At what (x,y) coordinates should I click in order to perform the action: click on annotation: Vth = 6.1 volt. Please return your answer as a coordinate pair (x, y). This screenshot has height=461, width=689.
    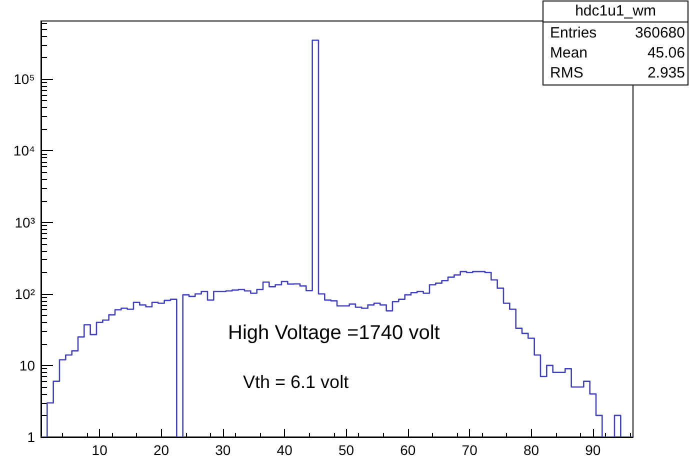
    Looking at the image, I should click on (296, 382).